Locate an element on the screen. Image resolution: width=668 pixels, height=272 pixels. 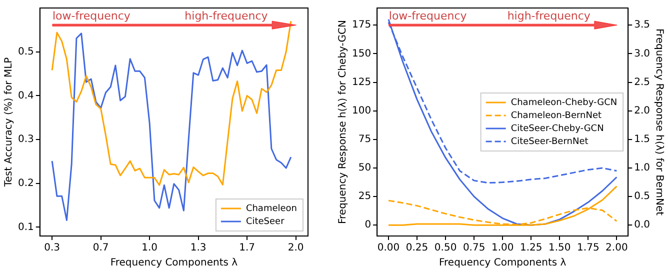
y-tick-label: 0.1 is located at coordinates (26, 227).